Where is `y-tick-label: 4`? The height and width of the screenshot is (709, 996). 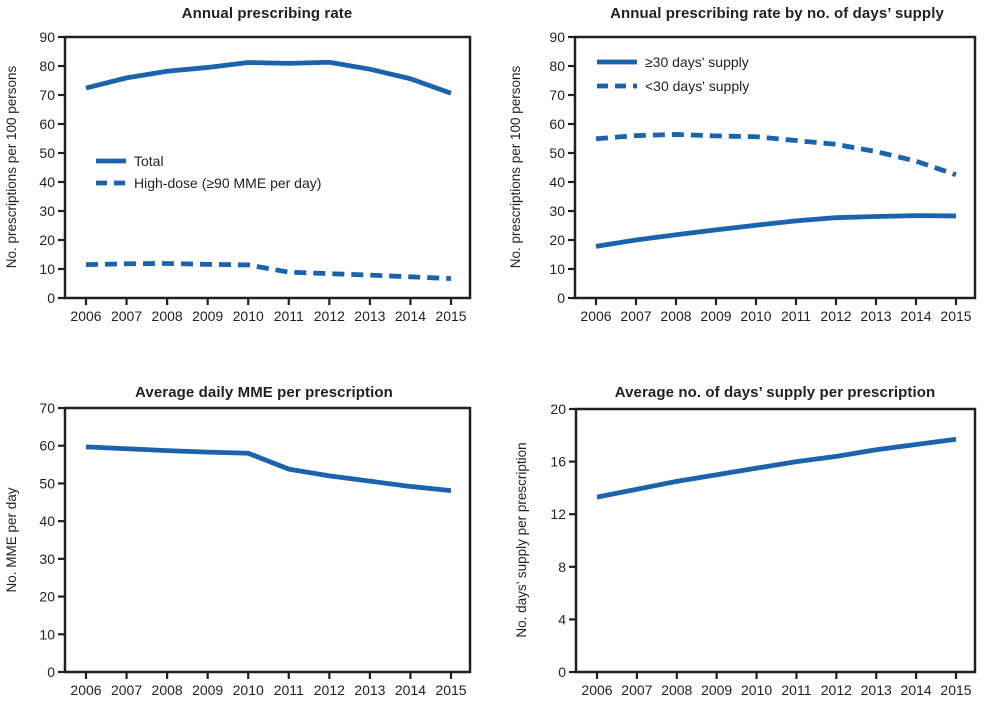
y-tick-label: 4 is located at coordinates (562, 619).